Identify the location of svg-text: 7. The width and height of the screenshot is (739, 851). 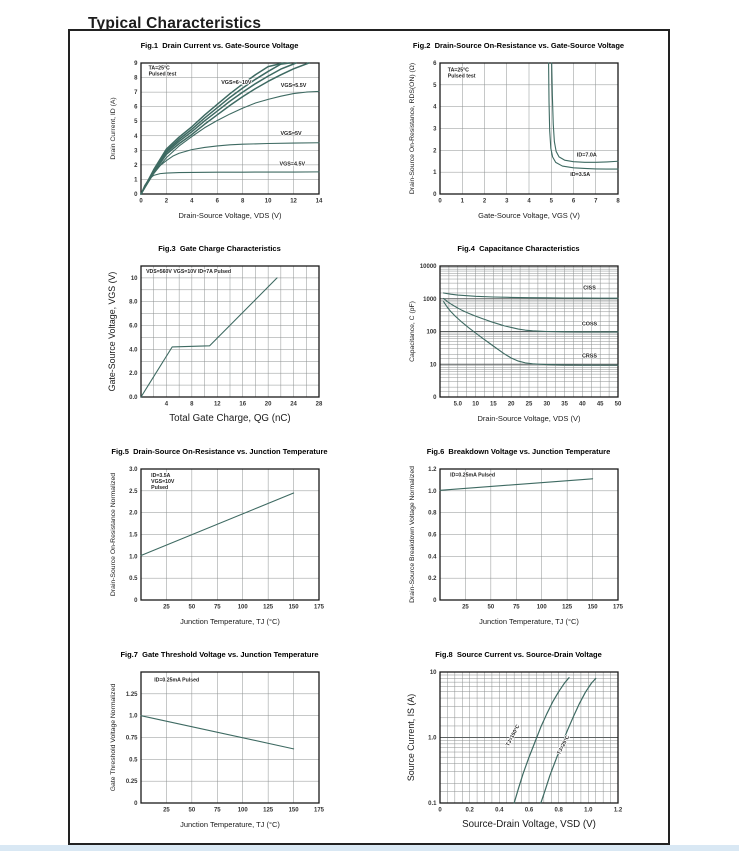
(136, 93).